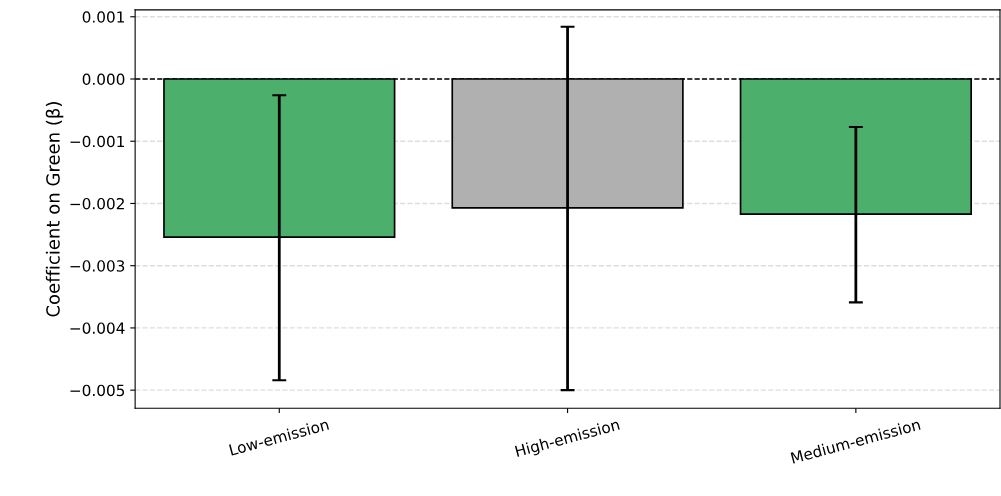 This screenshot has width=1001, height=496. What do you see at coordinates (54, 209) in the screenshot?
I see `y-axis-title: Coefficient on Green (β)` at bounding box center [54, 209].